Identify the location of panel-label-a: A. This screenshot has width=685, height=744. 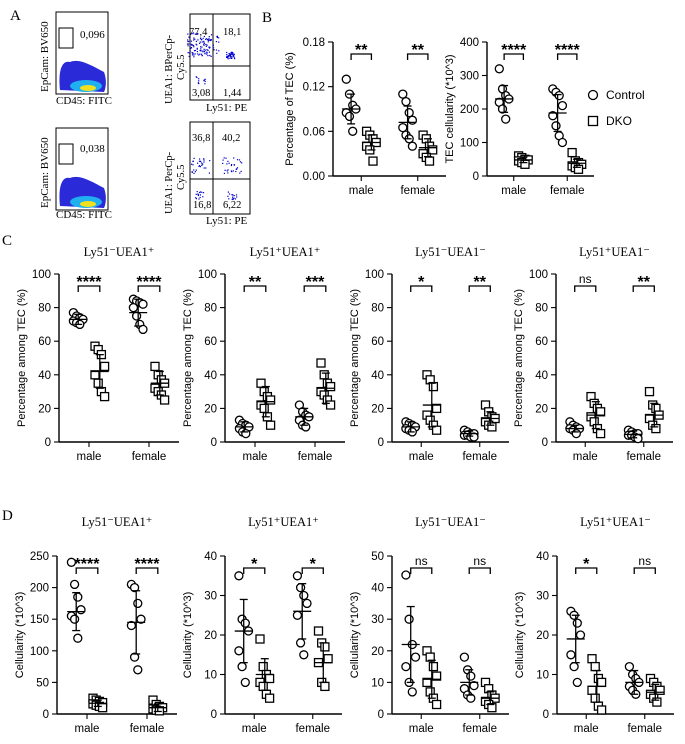
(15, 16).